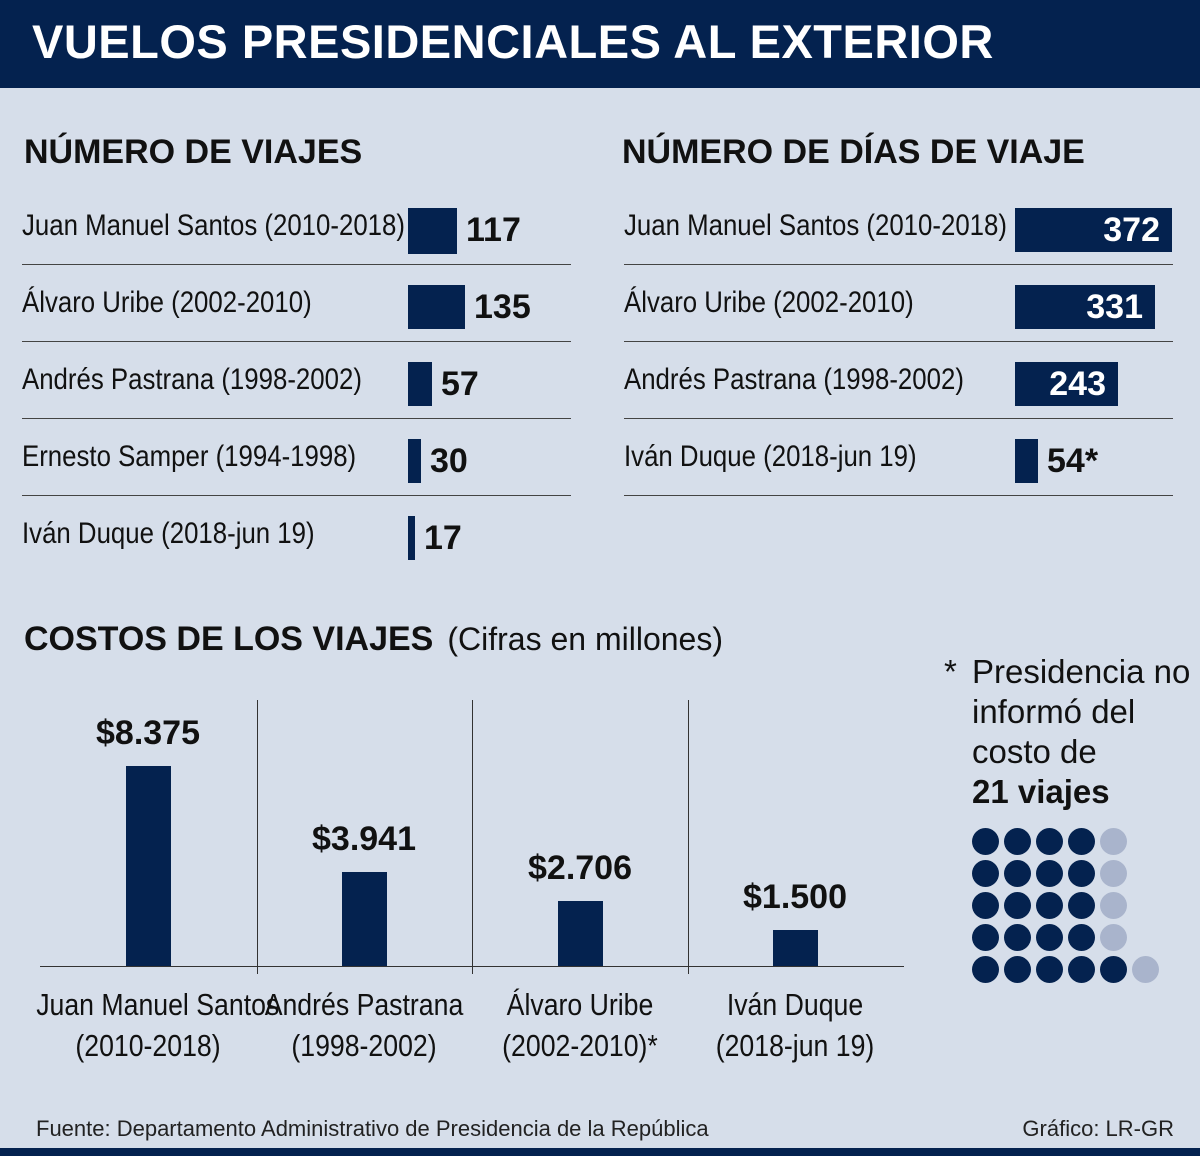  I want to click on bar-value: $1.500, so click(795, 897).